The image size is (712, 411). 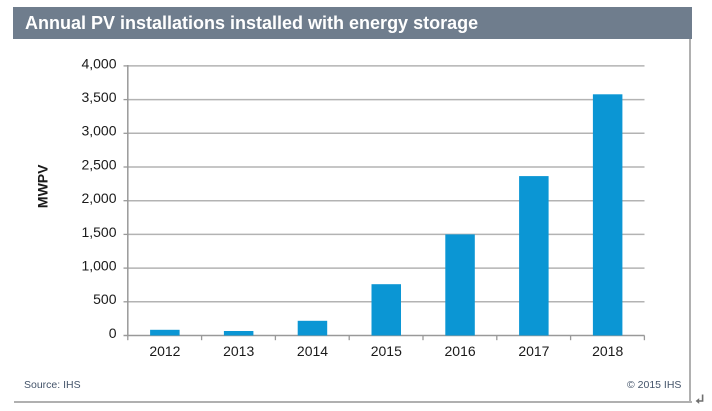 I want to click on svg-text: 1,500, so click(x=98, y=232).